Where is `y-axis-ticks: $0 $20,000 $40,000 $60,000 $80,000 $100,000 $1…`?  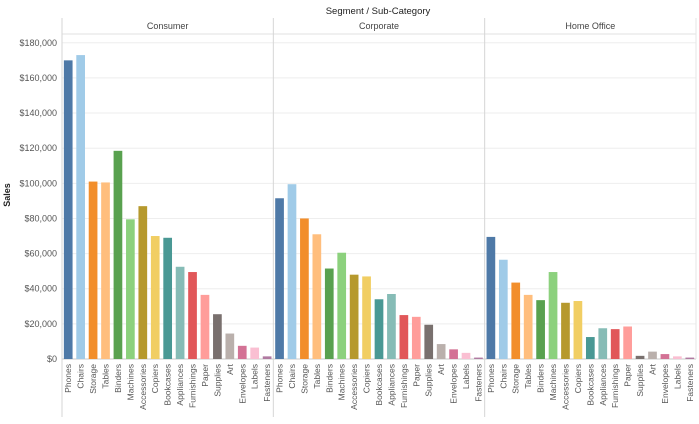 y-axis-ticks: $0 $20,000 $40,000 $60,000 $80,000 $100,000 $1… is located at coordinates (38, 201).